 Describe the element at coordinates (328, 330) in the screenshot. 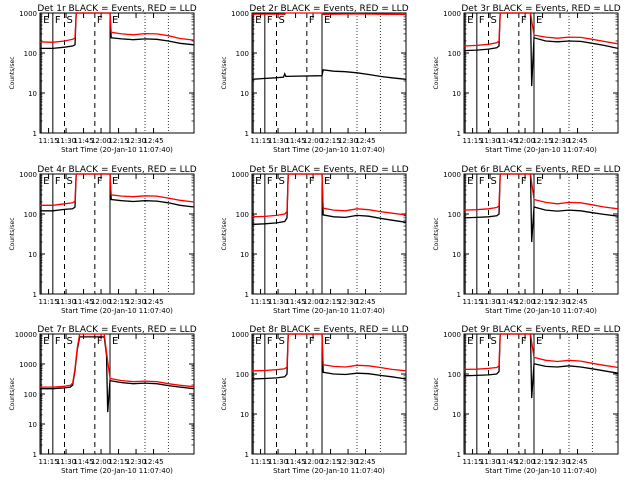

I see `chart-title: Det 8r BLACK = Events, RED = LLD` at that location.